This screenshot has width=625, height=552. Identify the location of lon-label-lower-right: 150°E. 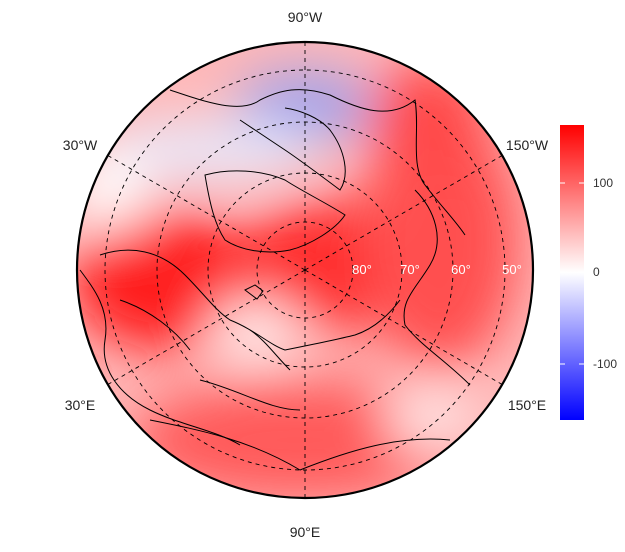
(527, 405).